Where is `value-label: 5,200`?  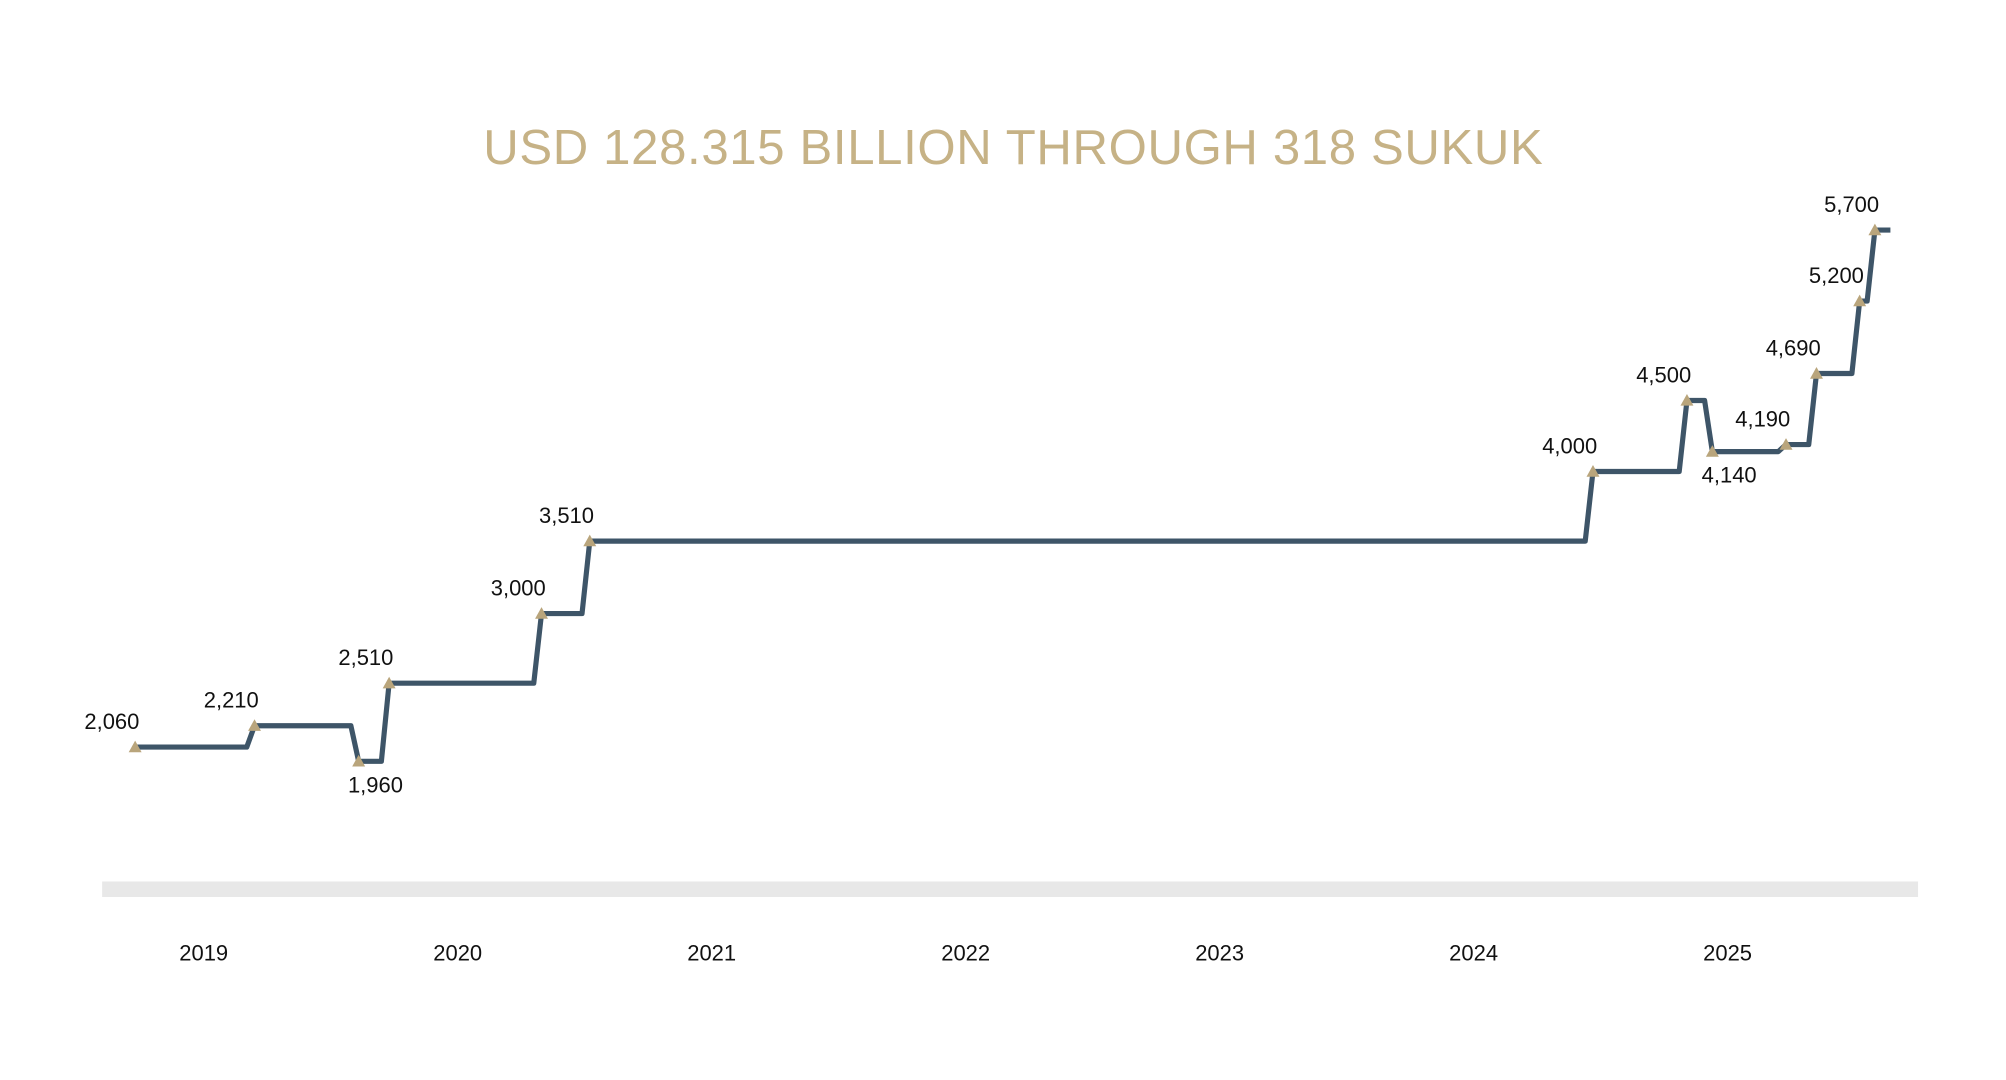 value-label: 5,200 is located at coordinates (1836, 275).